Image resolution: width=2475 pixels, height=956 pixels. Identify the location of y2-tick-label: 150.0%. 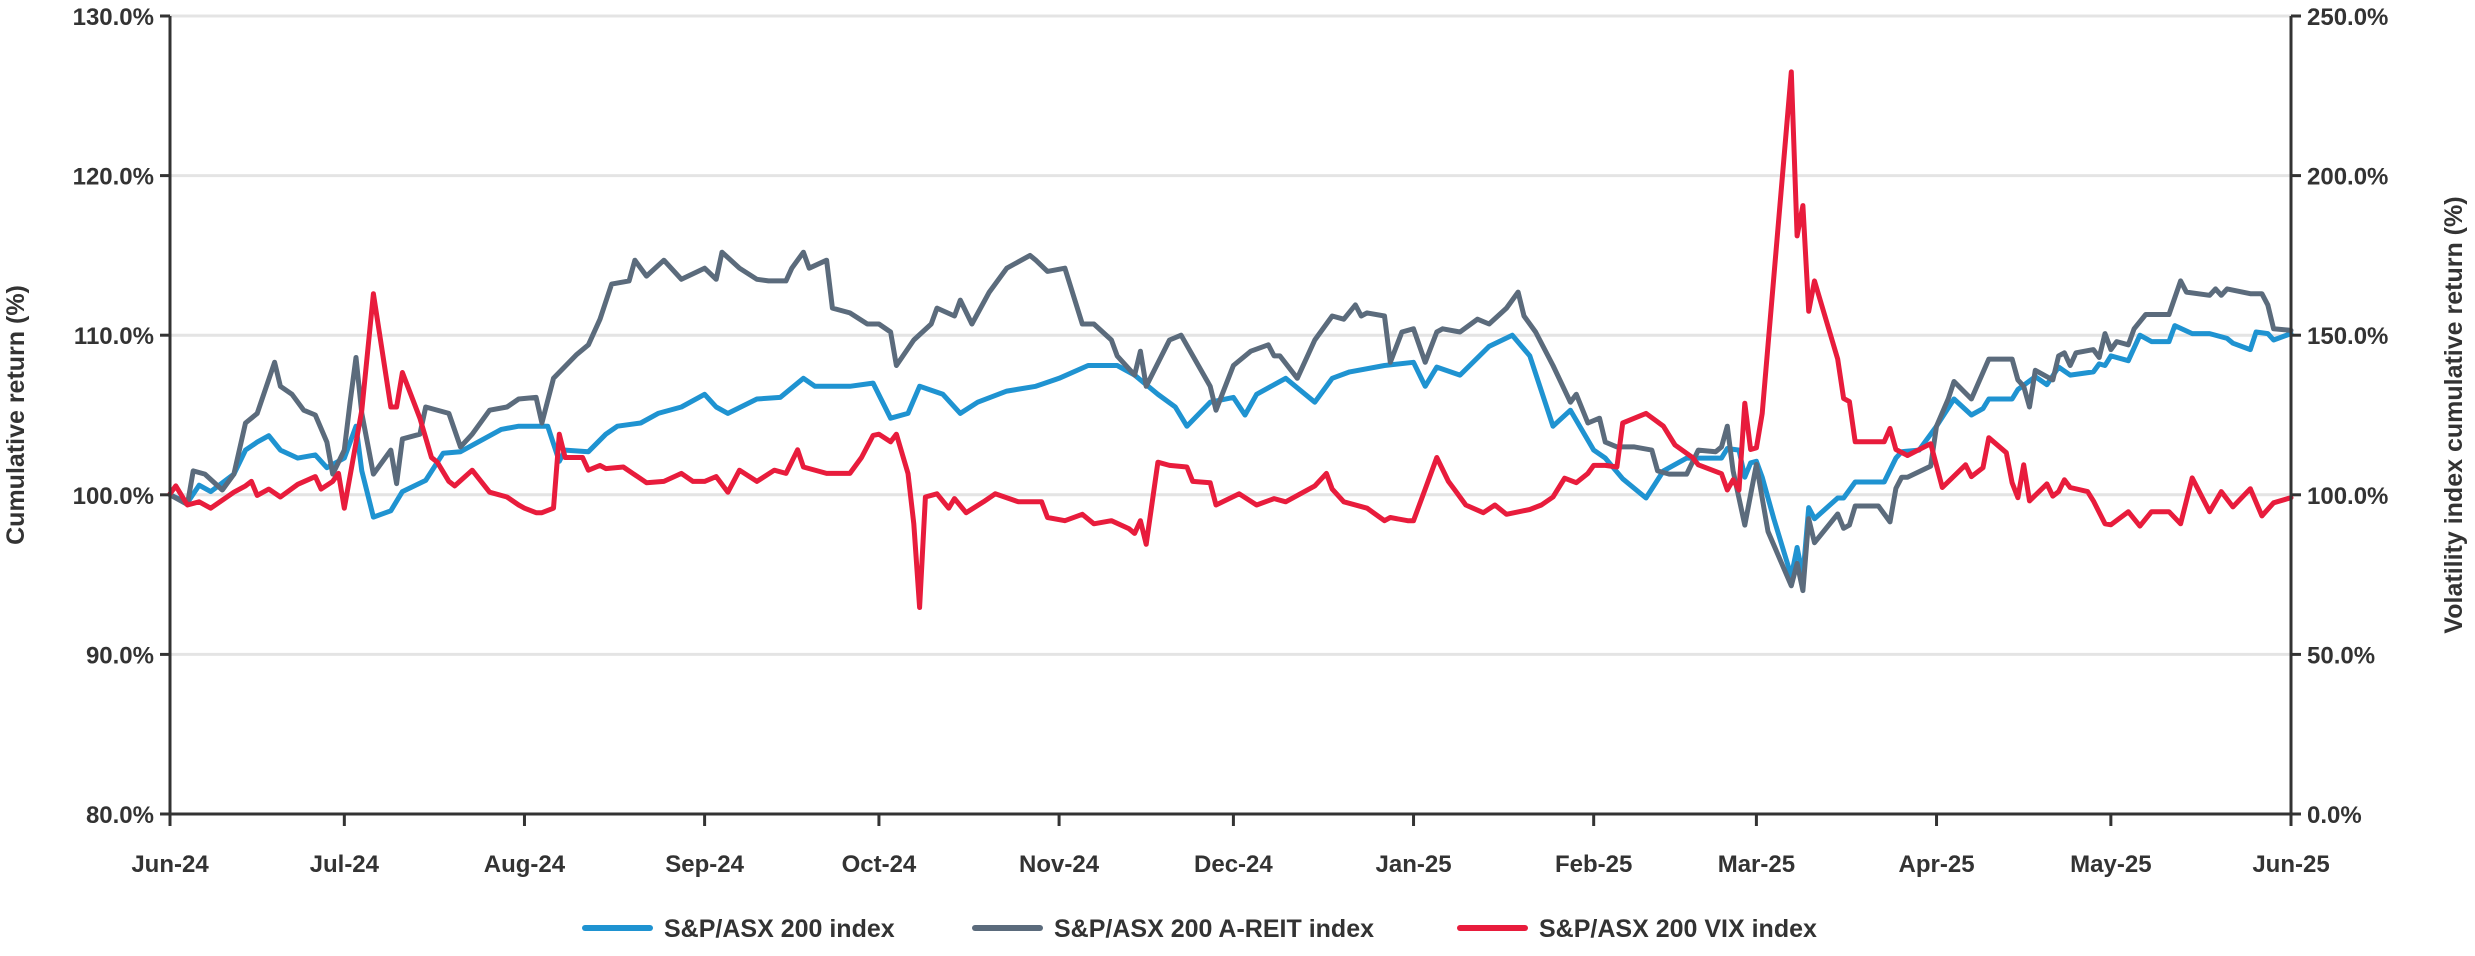
(2347, 336).